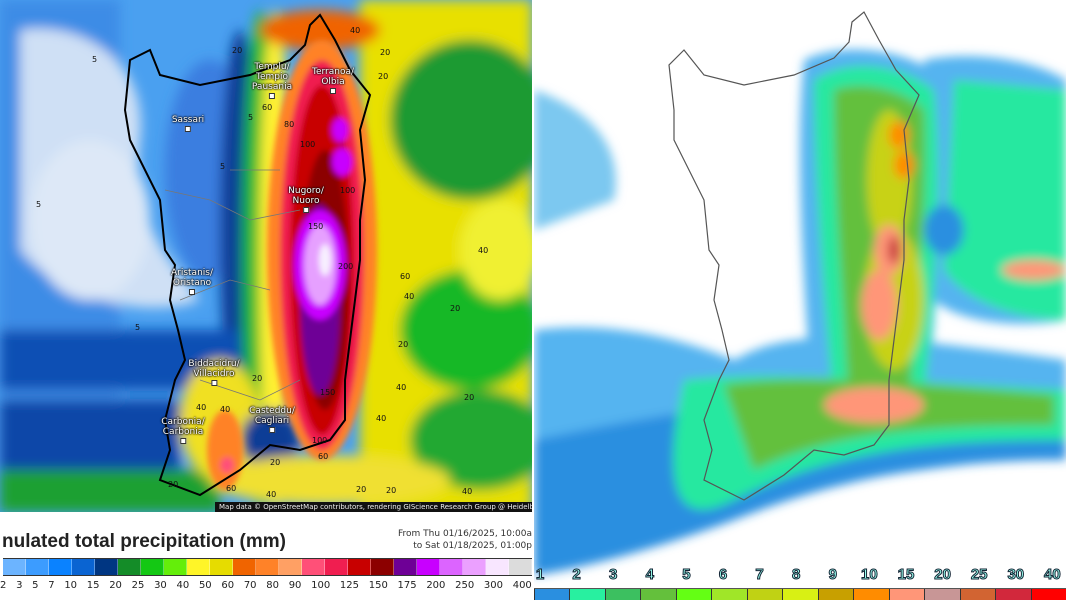 This screenshot has width=1066, height=600. What do you see at coordinates (144, 541) in the screenshot?
I see `legend-title: nulated total precipitation (mm)` at bounding box center [144, 541].